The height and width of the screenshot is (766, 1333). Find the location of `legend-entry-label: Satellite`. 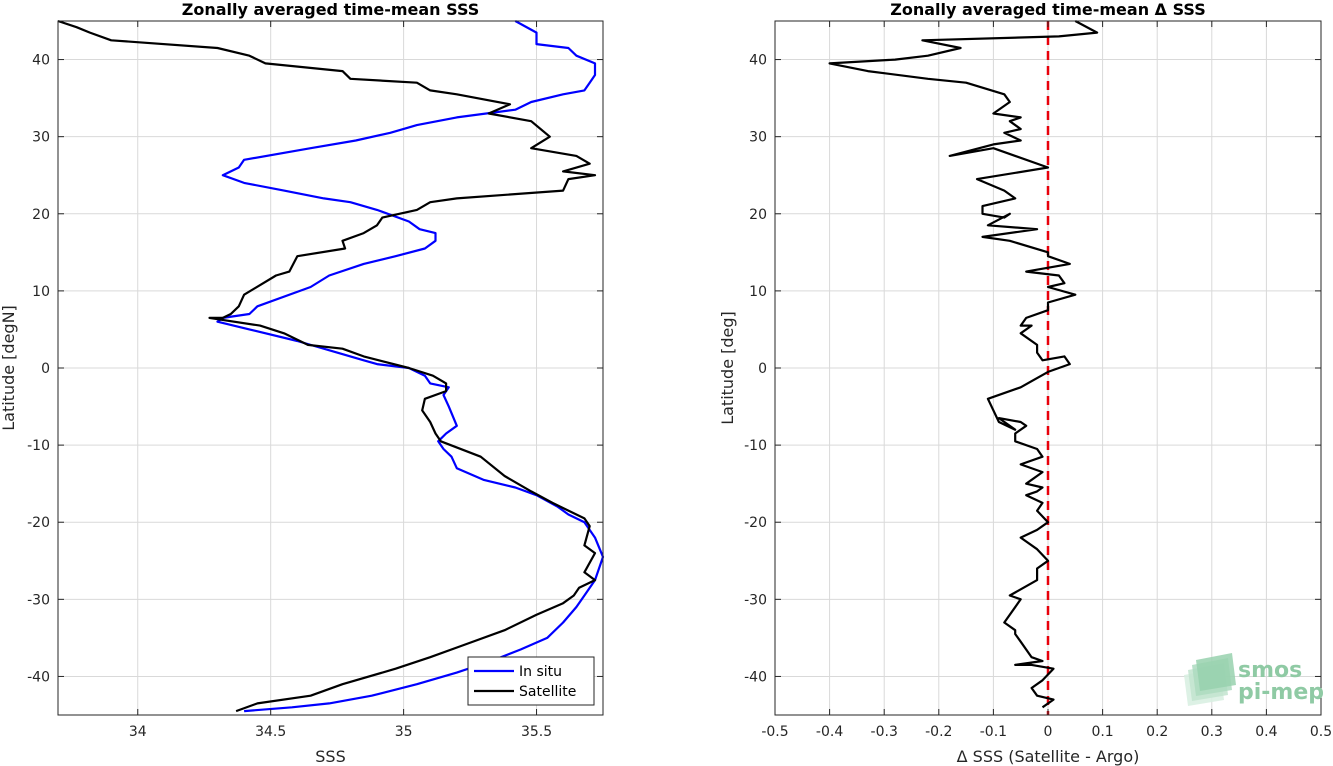

legend-entry-label: Satellite is located at coordinates (547, 692).